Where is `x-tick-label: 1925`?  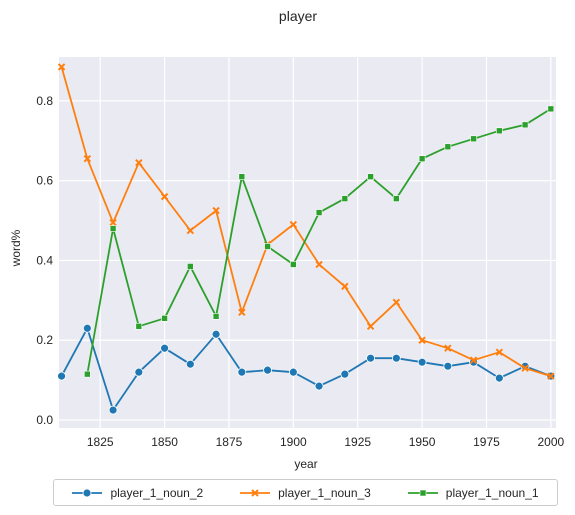
x-tick-label: 1925 is located at coordinates (357, 442).